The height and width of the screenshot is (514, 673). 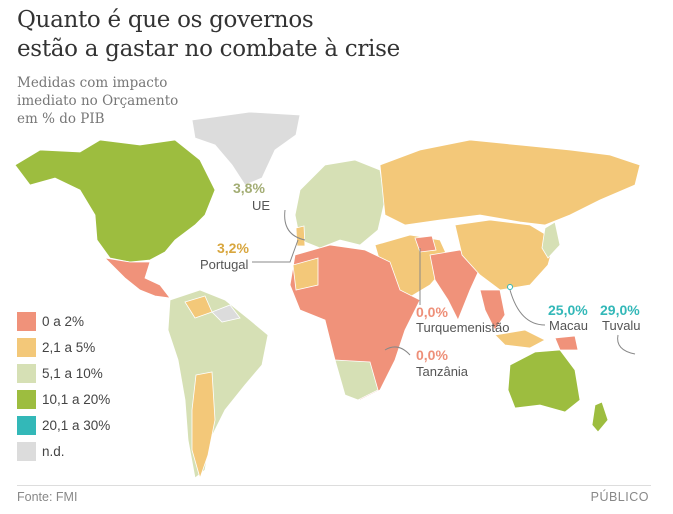 What do you see at coordinates (233, 248) in the screenshot?
I see `portugal-value: 3,2%` at bounding box center [233, 248].